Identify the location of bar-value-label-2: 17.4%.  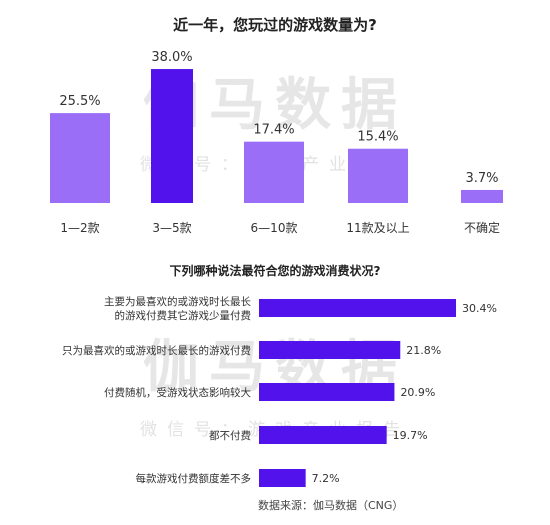
(273, 130).